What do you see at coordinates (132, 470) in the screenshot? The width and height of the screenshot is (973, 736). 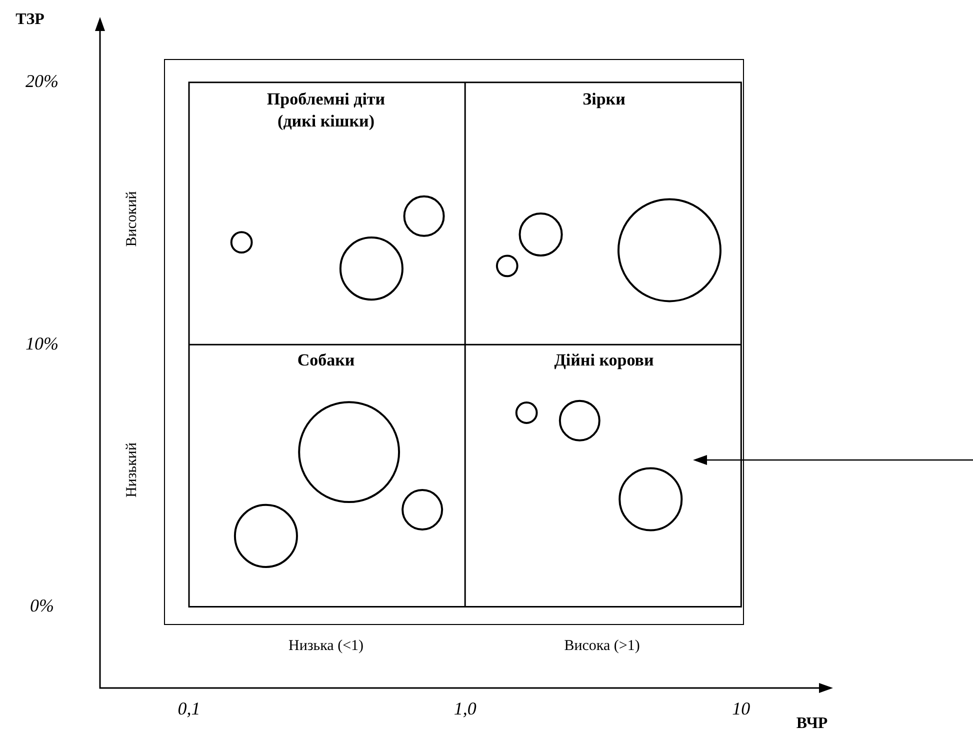 I see `annotation: Низький` at bounding box center [132, 470].